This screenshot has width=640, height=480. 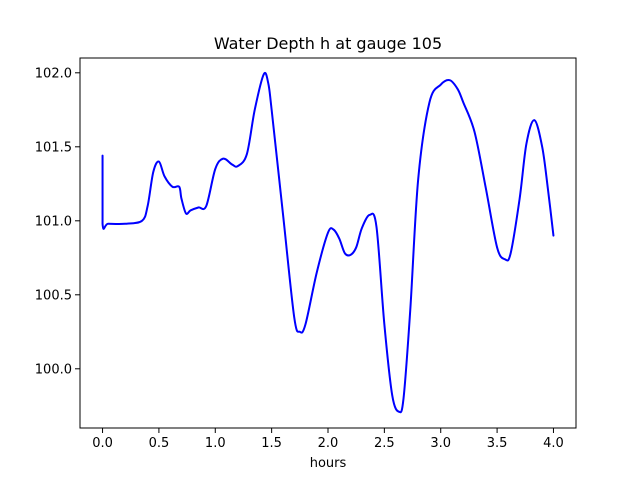 I want to click on x-tick-label: 1.5, so click(x=271, y=443).